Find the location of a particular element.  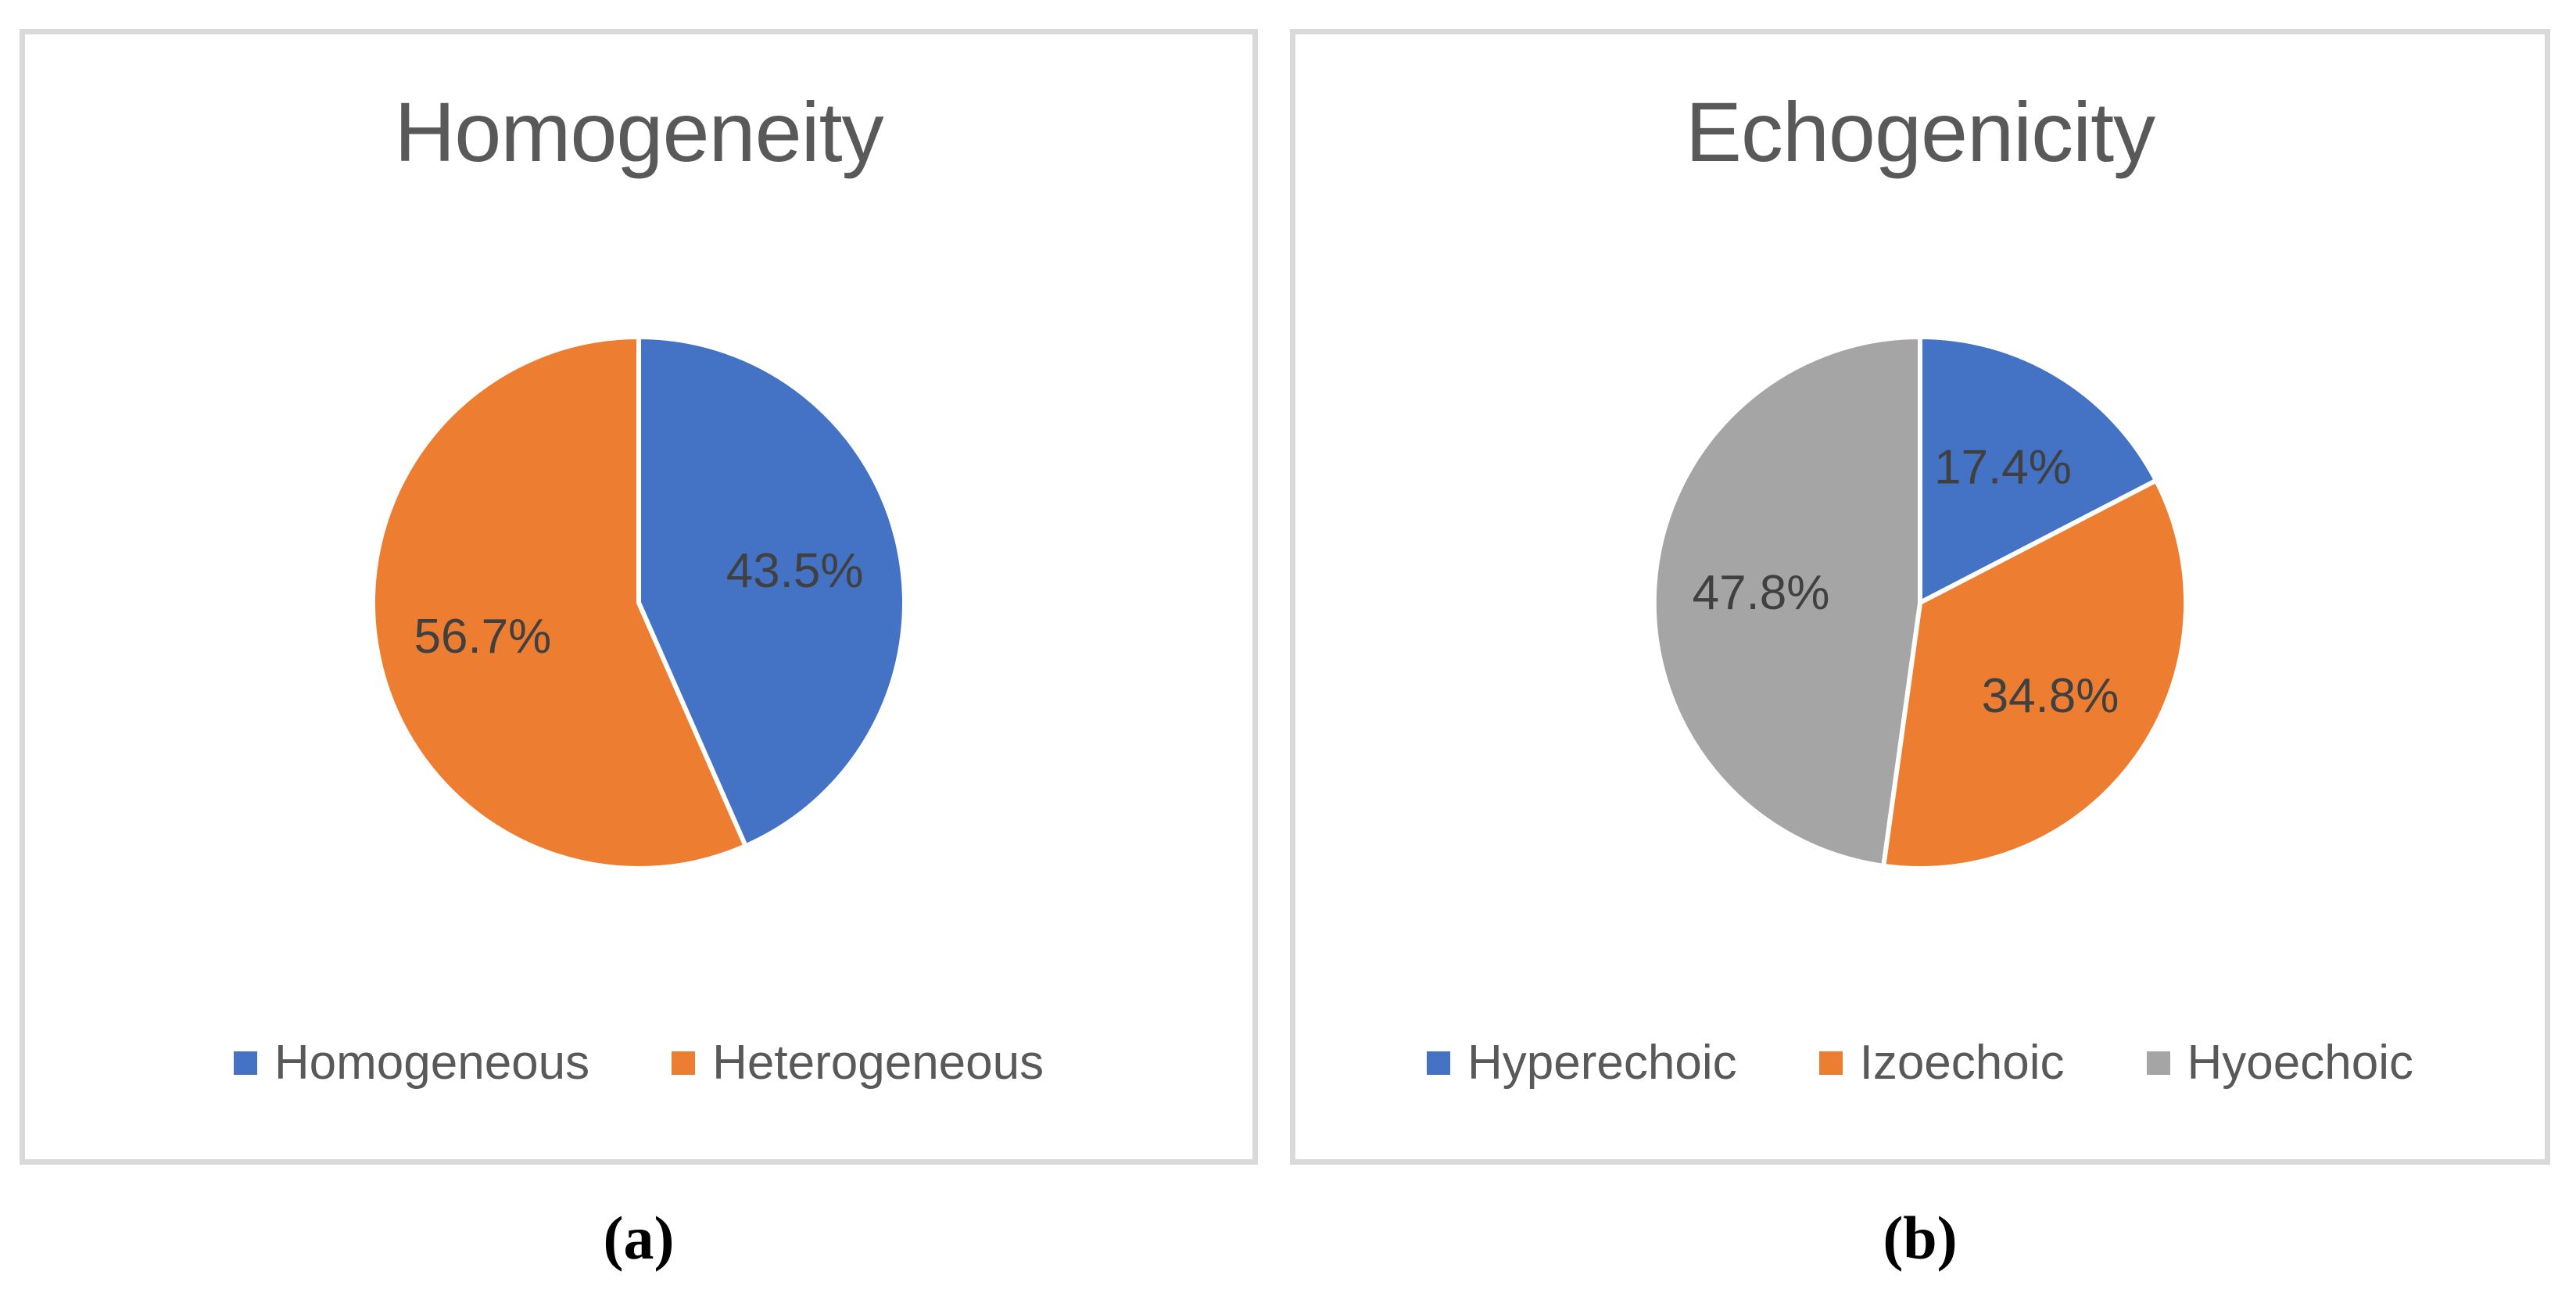

legend-item-heterogeneous: Heterogeneous is located at coordinates (858, 1062).